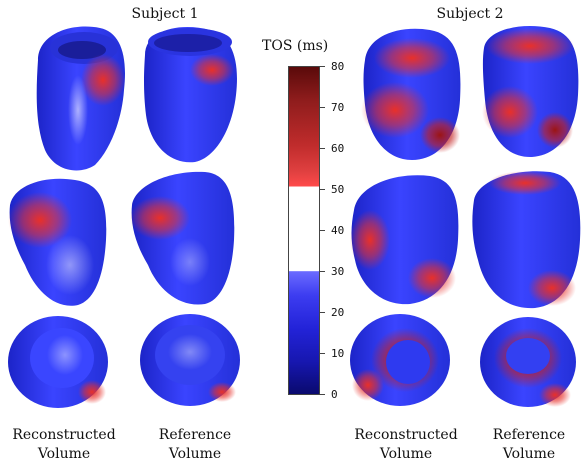  What do you see at coordinates (400, 360) in the screenshot?
I see `s2-r3-reconstructed` at bounding box center [400, 360].